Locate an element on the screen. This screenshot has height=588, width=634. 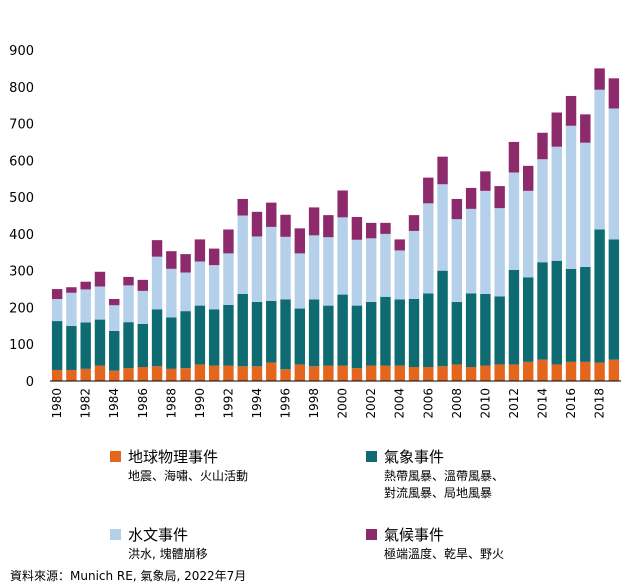
x-tick-label: 2002 is located at coordinates (371, 403).